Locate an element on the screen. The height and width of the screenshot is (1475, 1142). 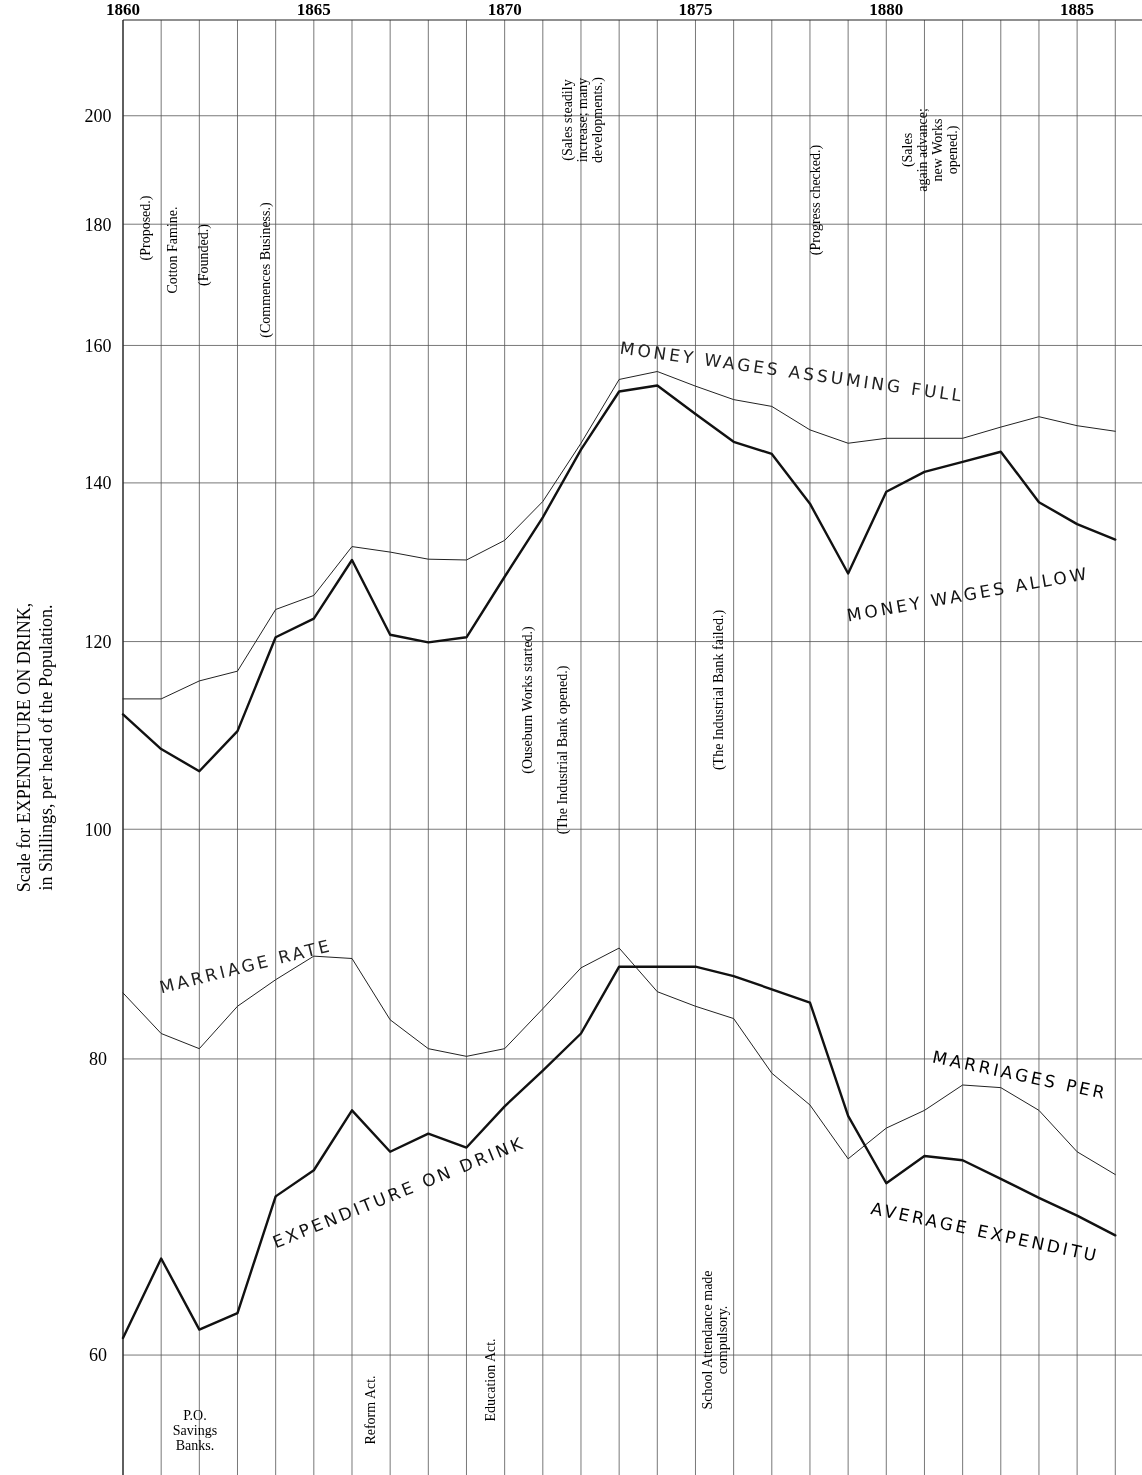
annotation: Education Act. is located at coordinates (490, 1380).